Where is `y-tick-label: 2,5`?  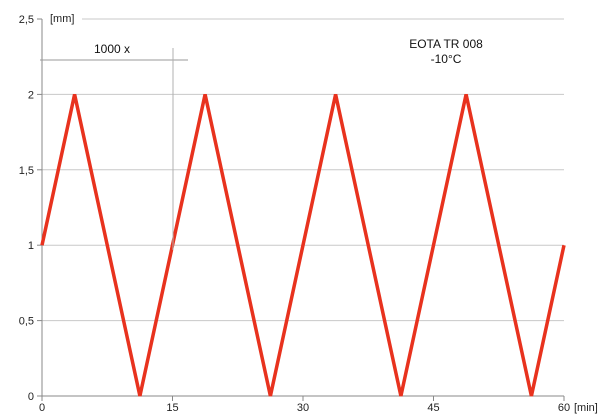 y-tick-label: 2,5 is located at coordinates (26, 20).